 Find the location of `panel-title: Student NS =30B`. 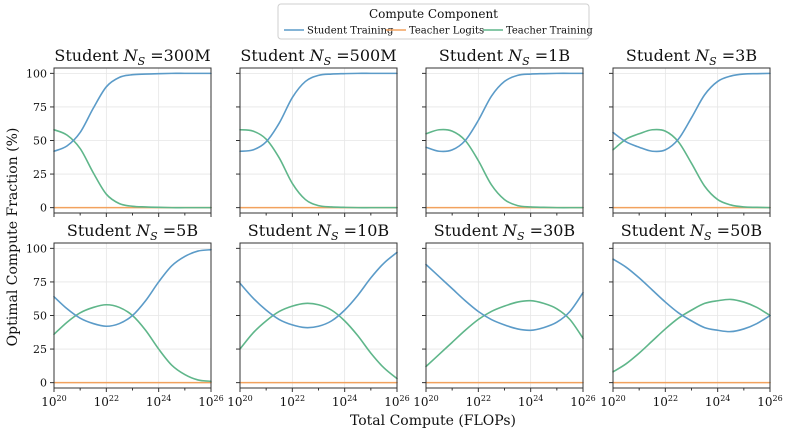

panel-title: Student NS =30B is located at coordinates (504, 232).